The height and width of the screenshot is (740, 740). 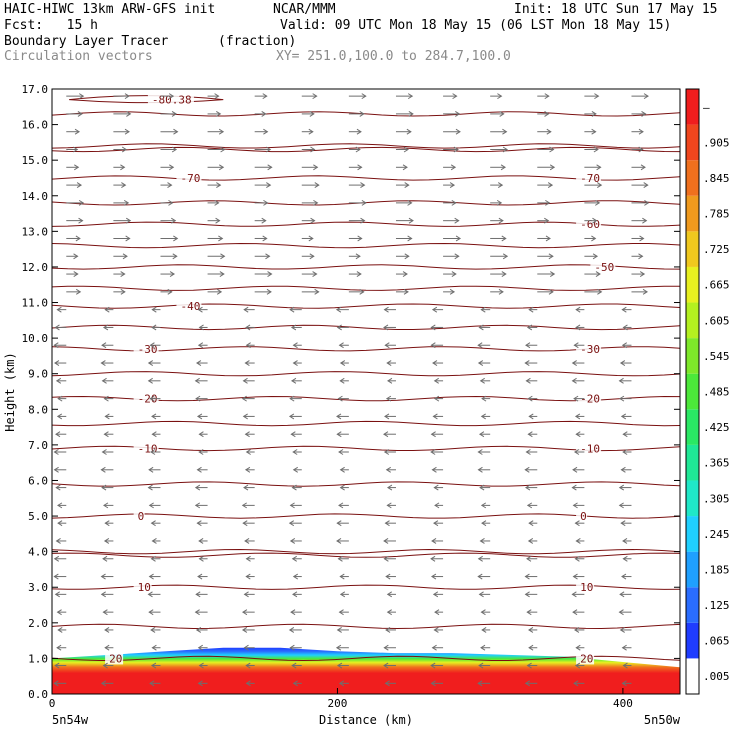 I want to click on y-tick-label: 5.0, so click(x=38, y=516).